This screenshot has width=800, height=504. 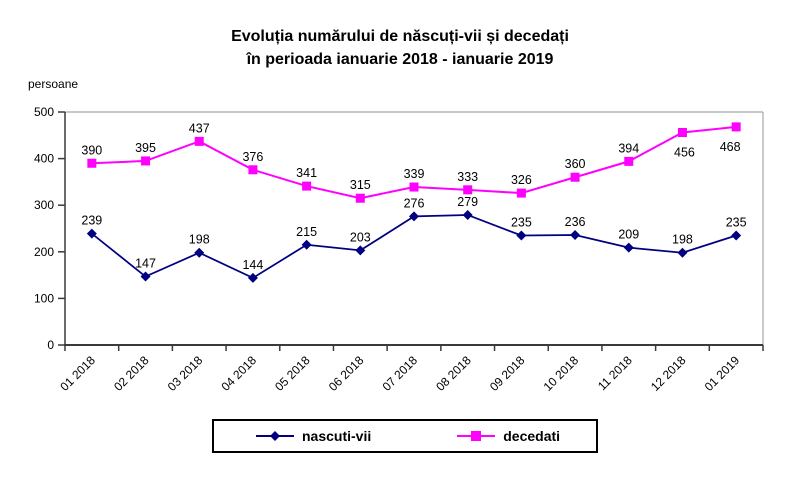 What do you see at coordinates (292, 373) in the screenshot?
I see `x-tick-label: 05 2018` at bounding box center [292, 373].